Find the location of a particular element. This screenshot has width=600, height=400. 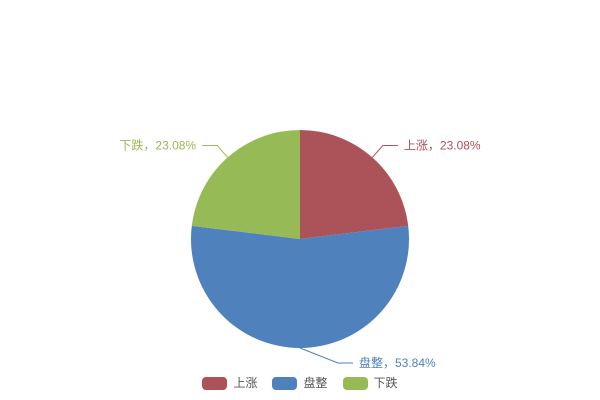

legend-item-盘整: 盘整 is located at coordinates (300, 383).